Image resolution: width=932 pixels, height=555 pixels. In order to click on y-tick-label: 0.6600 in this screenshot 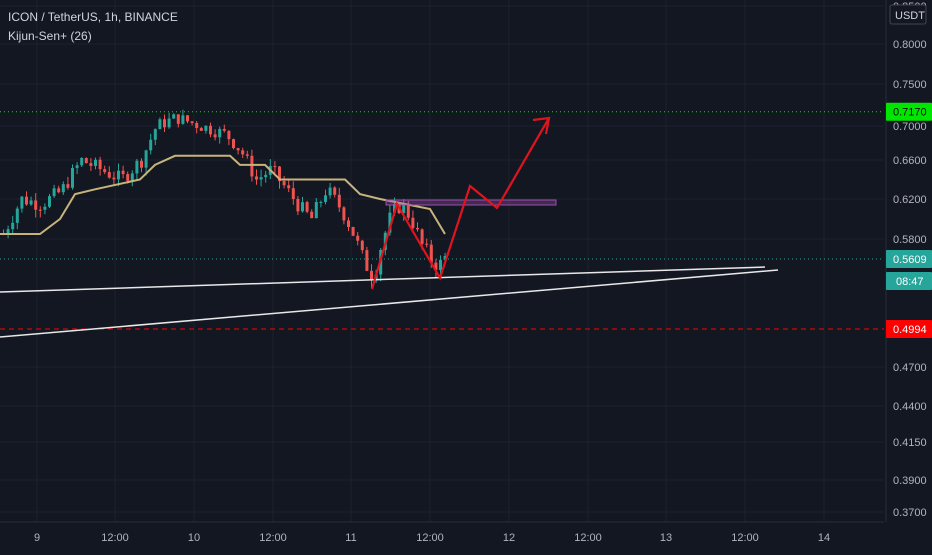, I will do `click(910, 161)`.